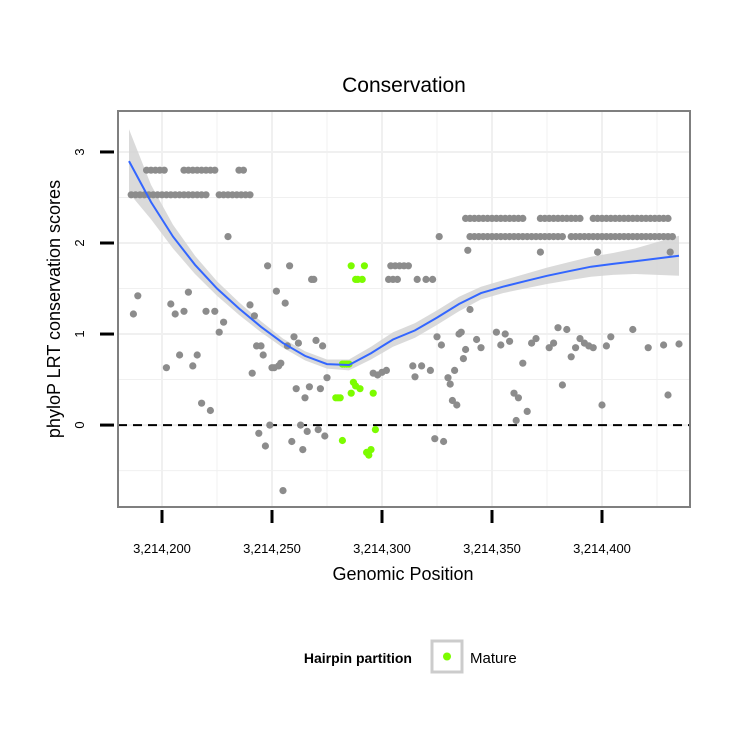  What do you see at coordinates (79, 242) in the screenshot?
I see `y-tick-label: 2` at bounding box center [79, 242].